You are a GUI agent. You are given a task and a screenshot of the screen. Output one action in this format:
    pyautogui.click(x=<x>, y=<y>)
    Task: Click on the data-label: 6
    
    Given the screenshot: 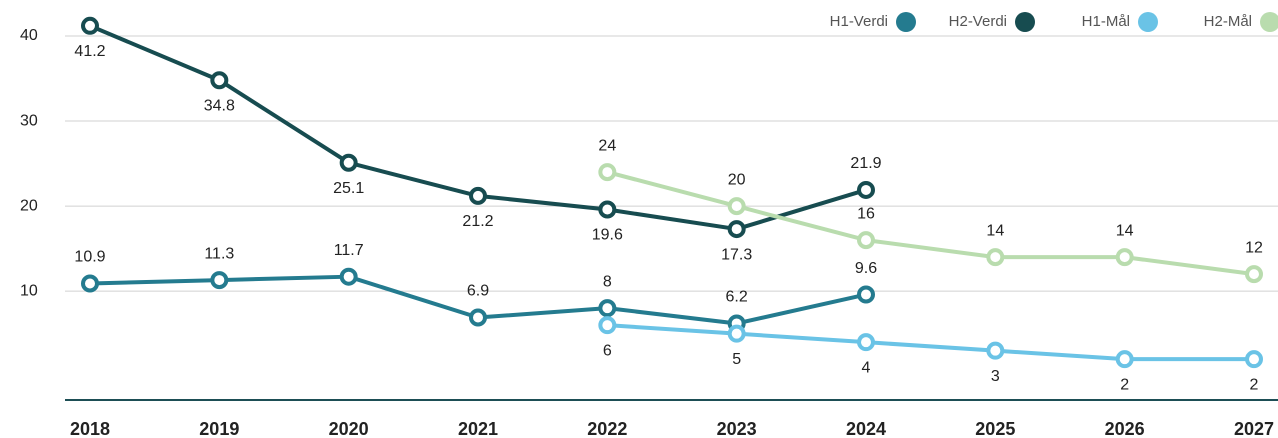 What is the action you would take?
    pyautogui.click(x=607, y=350)
    